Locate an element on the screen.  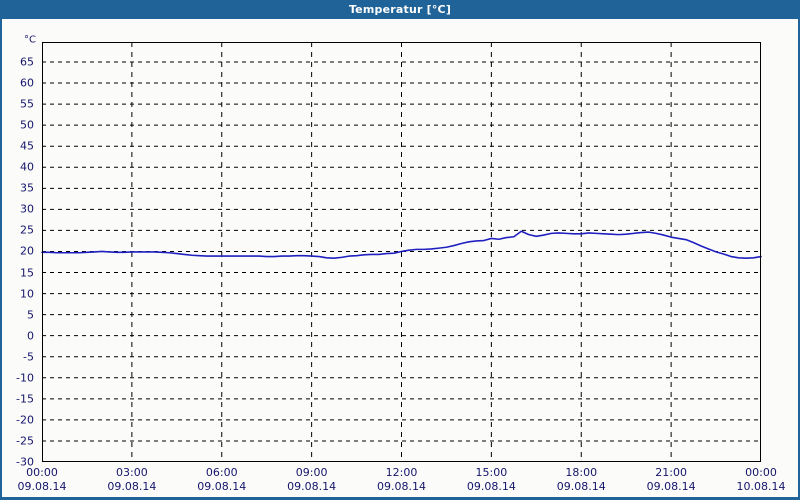
x-axis-tick-4: 12:00 09.08.14 is located at coordinates (402, 480).